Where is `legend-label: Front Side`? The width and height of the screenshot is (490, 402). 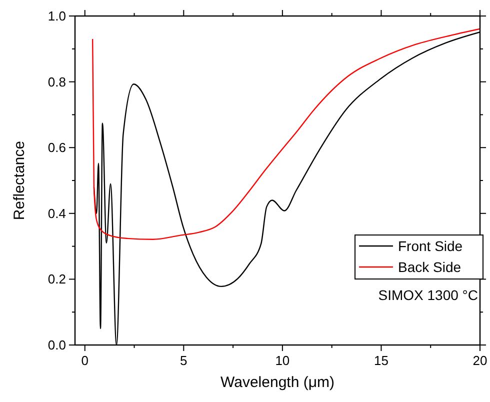
legend-label: Front Side is located at coordinates (430, 246).